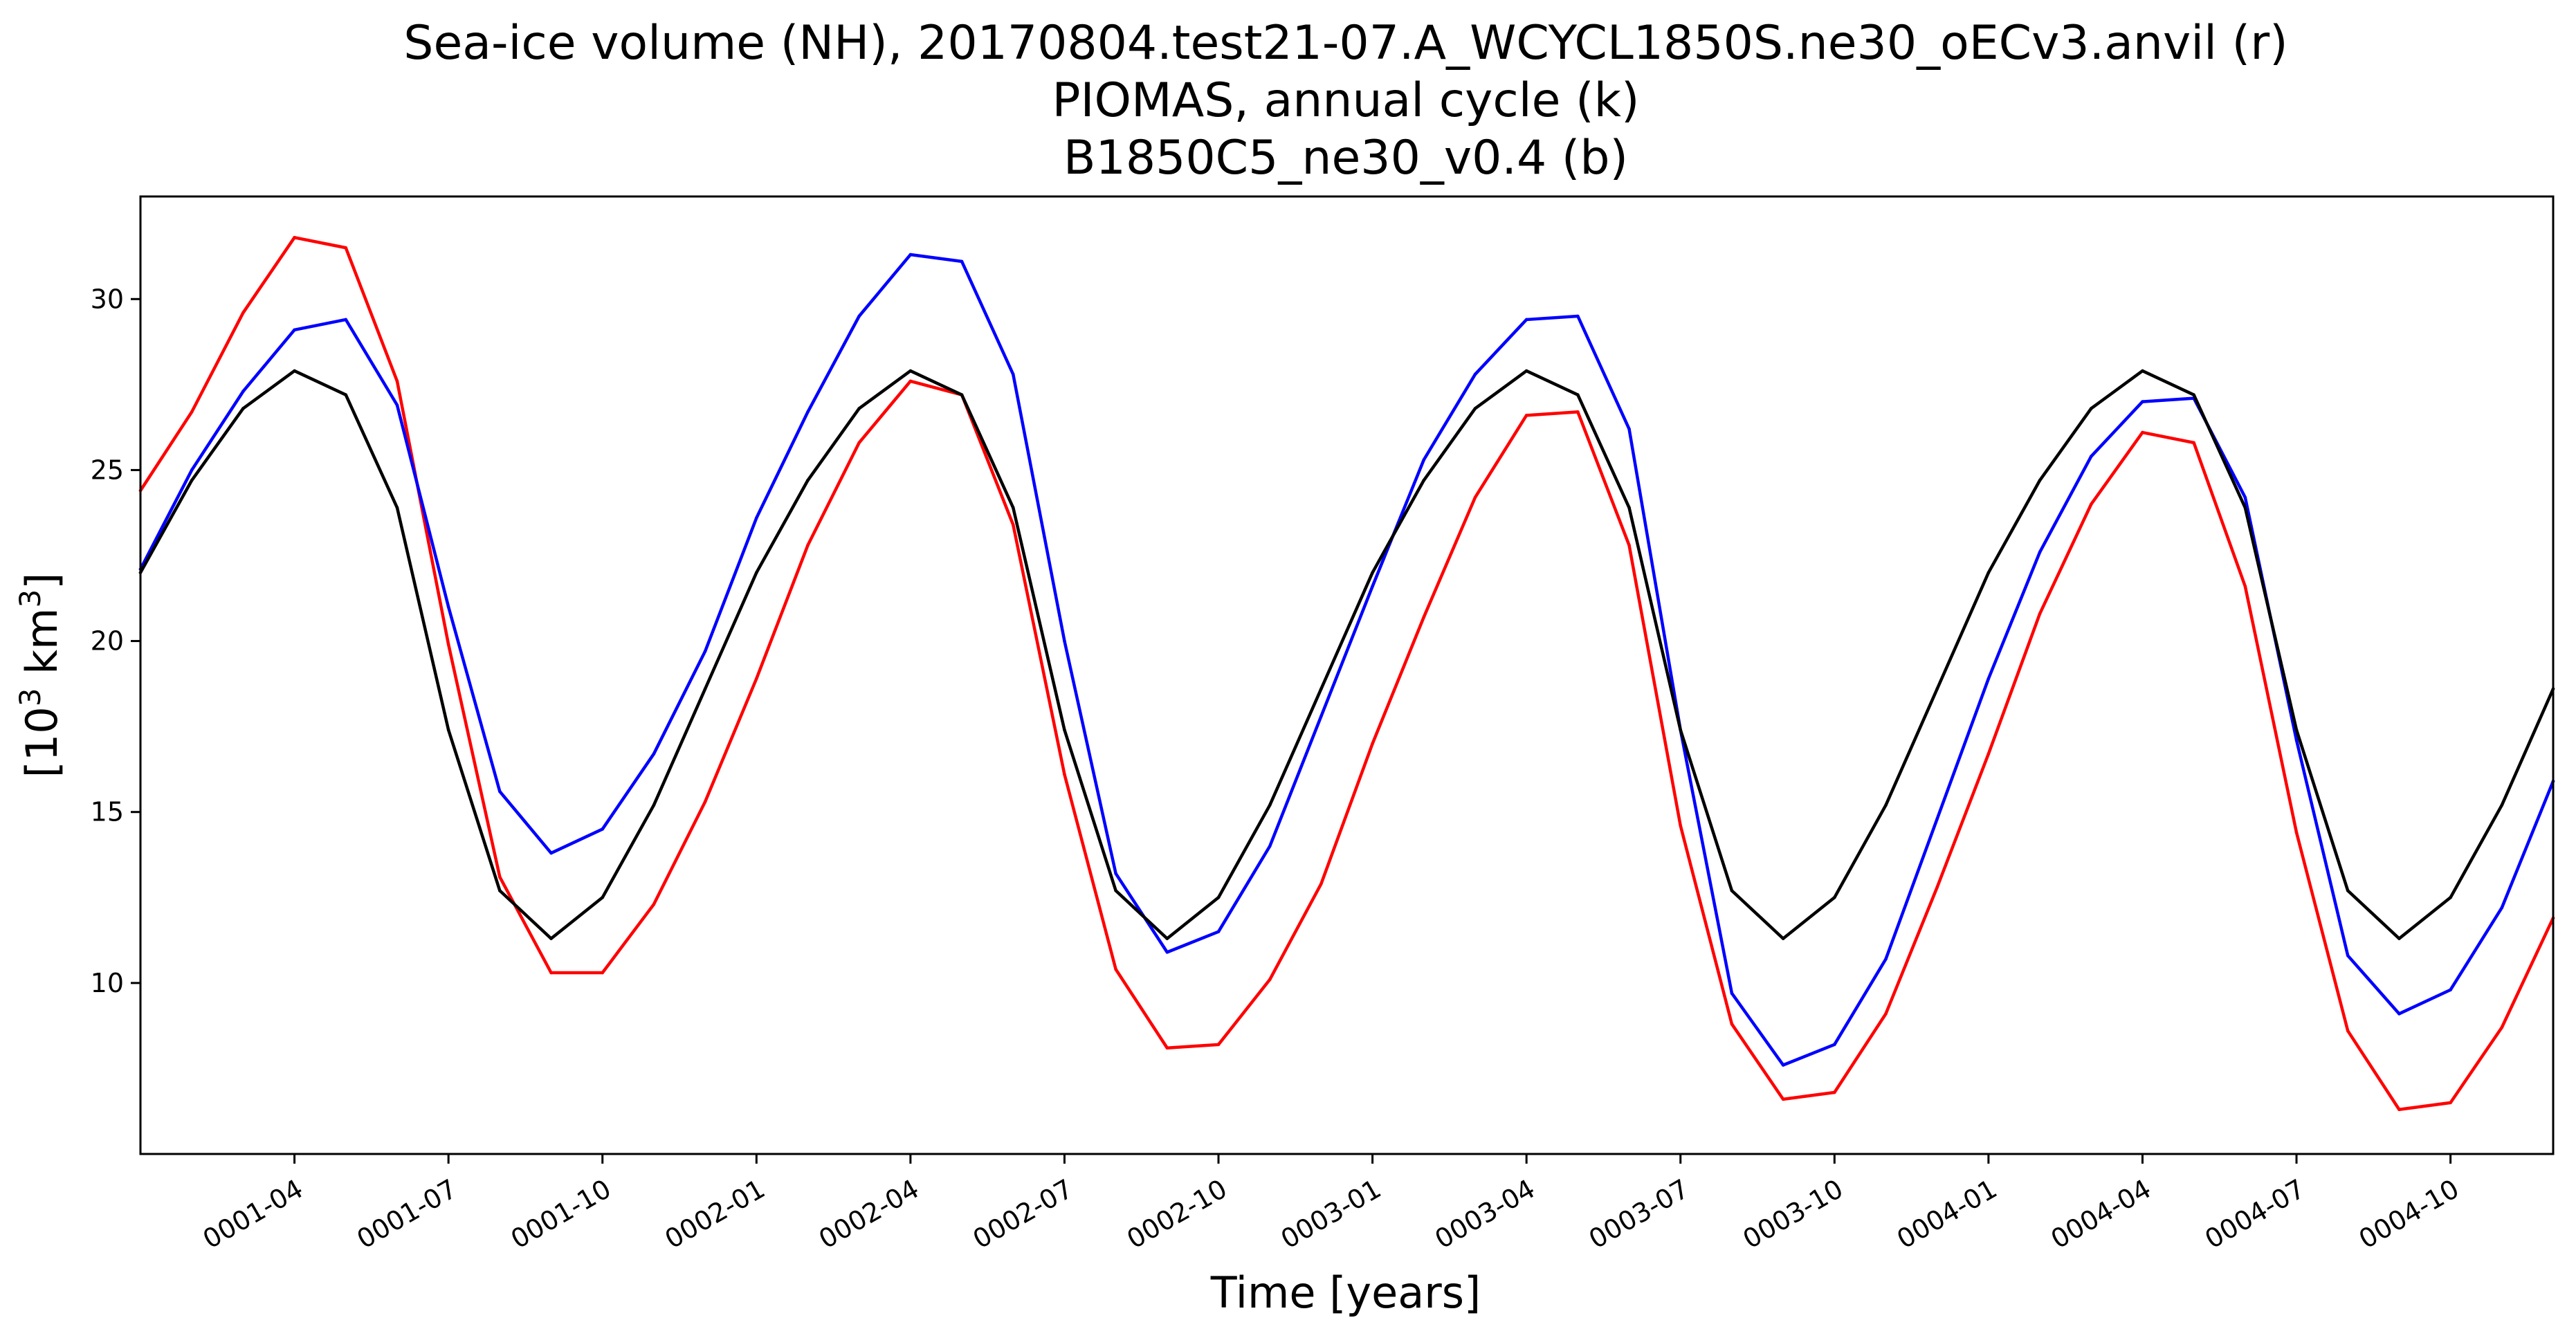  Describe the element at coordinates (108, 983) in the screenshot. I see `y-tick-label: 10` at that location.